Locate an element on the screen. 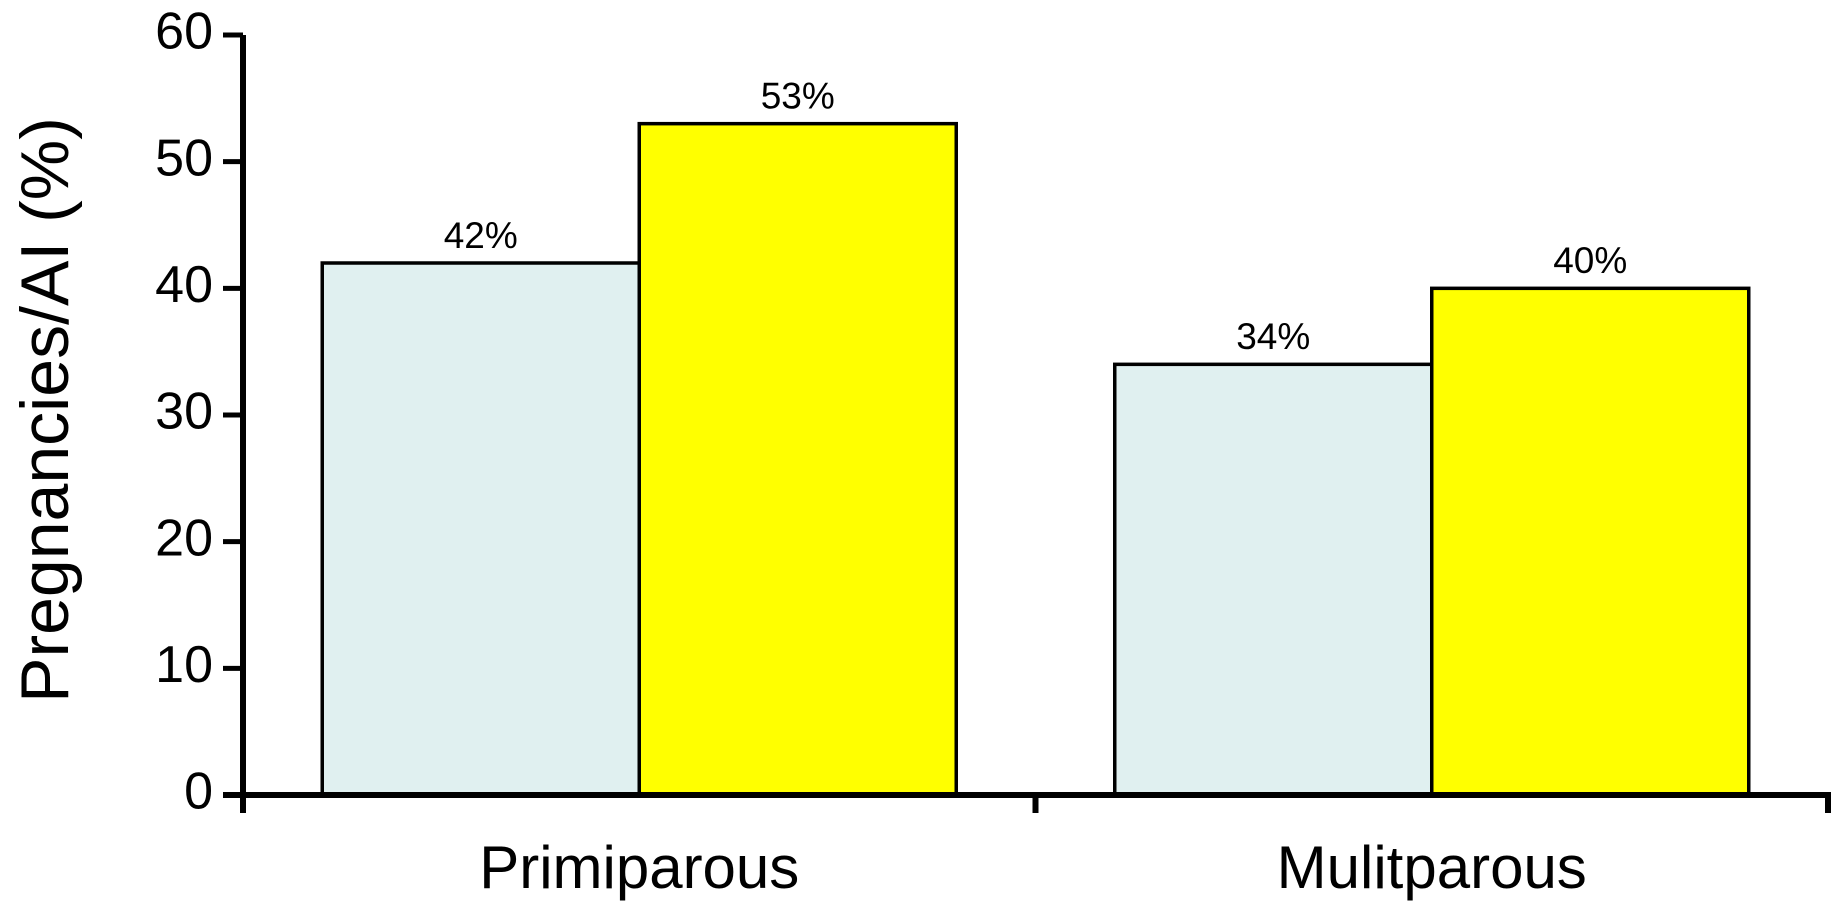 Image resolution: width=1841 pixels, height=903 pixels. y-tick-label: 0 is located at coordinates (198, 792).